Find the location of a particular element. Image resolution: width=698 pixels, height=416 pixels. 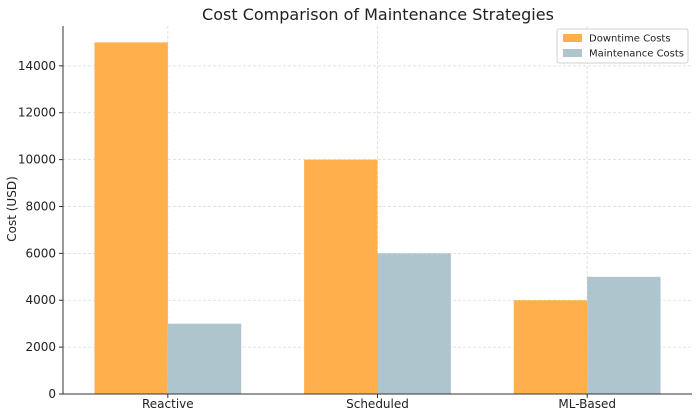

y-axis-label: Cost (USD) is located at coordinates (12, 209).